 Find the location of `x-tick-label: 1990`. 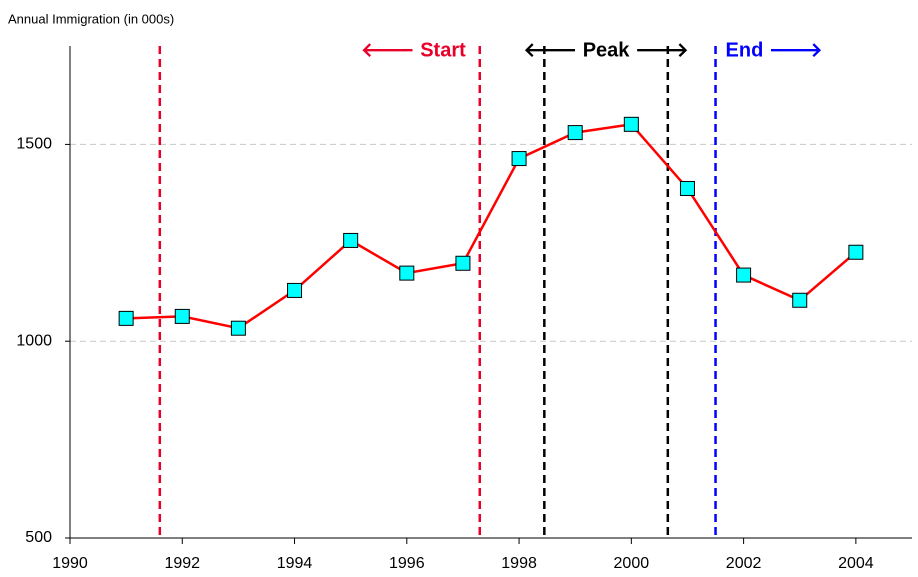

x-tick-label: 1990 is located at coordinates (70, 563).